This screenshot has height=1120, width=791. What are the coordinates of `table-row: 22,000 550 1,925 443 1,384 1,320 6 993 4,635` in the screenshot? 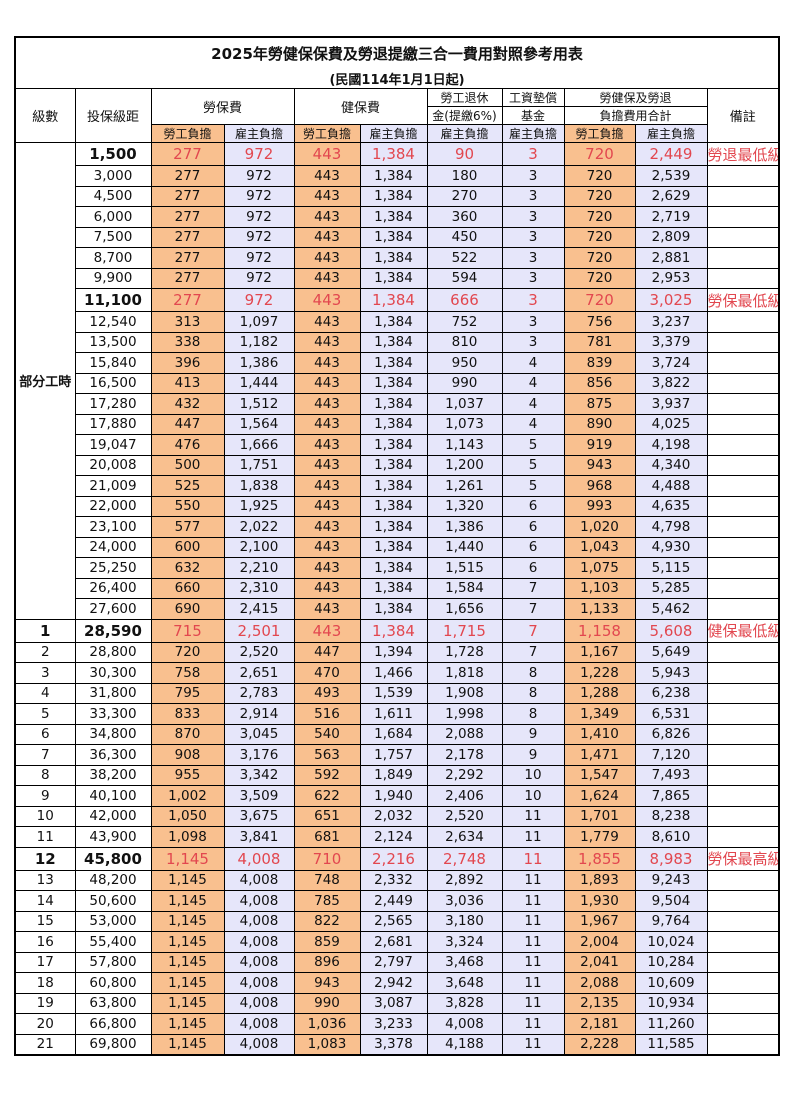 It's located at (397, 506).